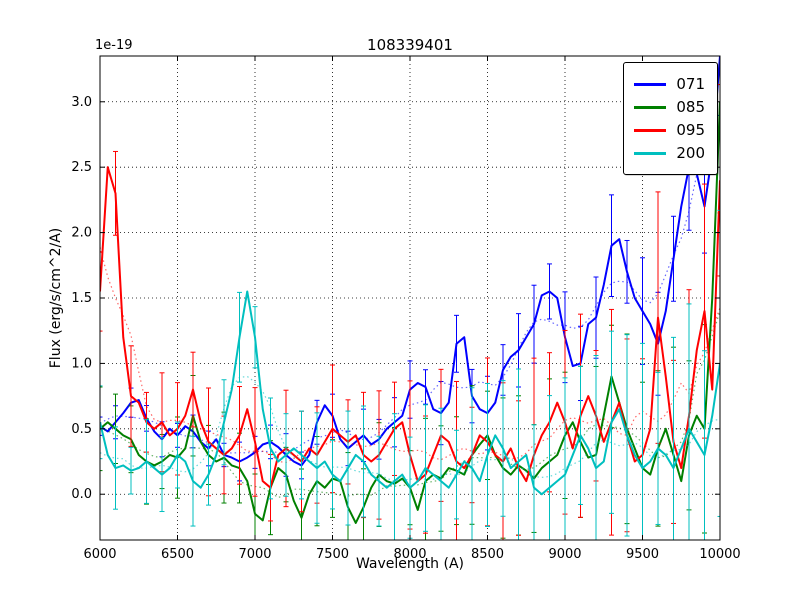 This screenshot has width=800, height=600. I want to click on x-tick-label: 9500, so click(642, 554).